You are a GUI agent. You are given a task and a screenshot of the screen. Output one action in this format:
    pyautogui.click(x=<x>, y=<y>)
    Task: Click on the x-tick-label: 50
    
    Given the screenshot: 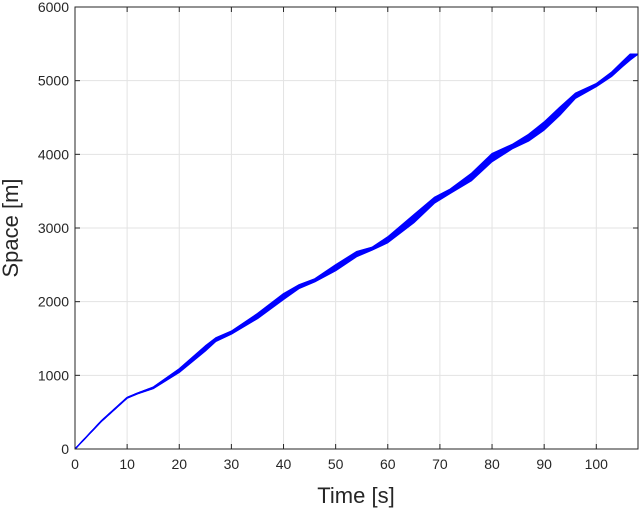 What is the action you would take?
    pyautogui.click(x=336, y=464)
    